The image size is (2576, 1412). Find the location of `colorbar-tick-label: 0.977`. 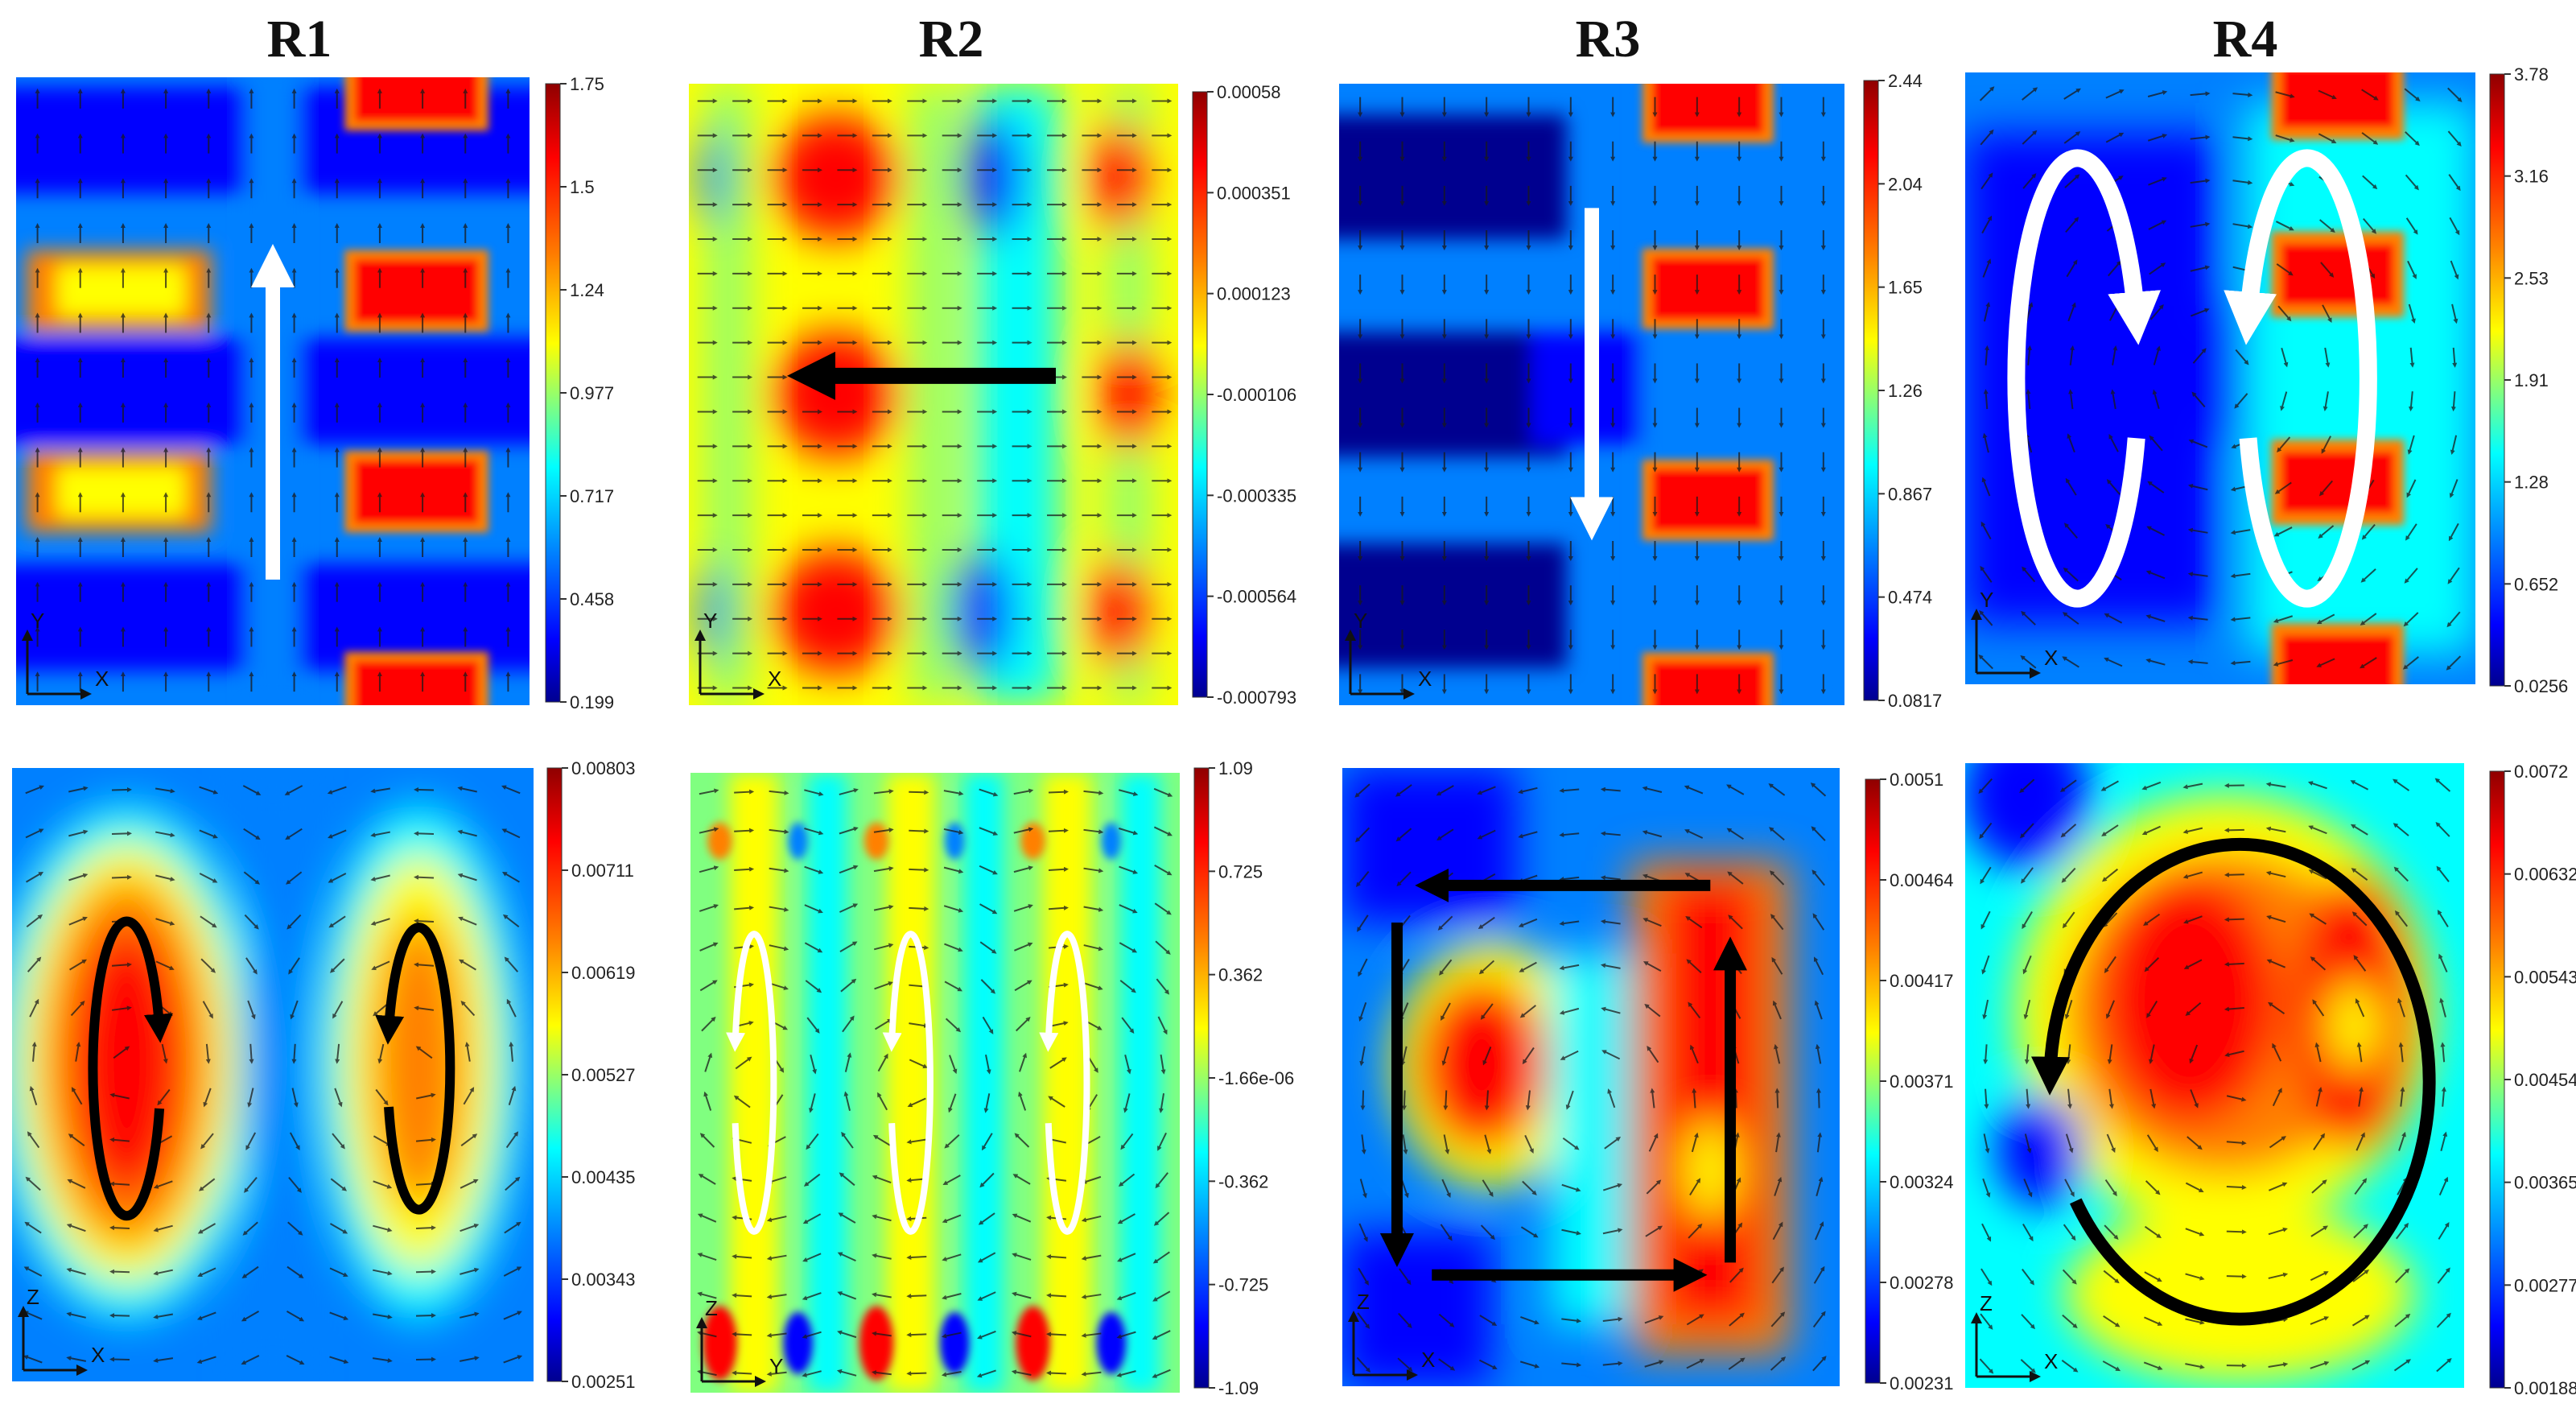

colorbar-tick-label: 0.977 is located at coordinates (592, 393).